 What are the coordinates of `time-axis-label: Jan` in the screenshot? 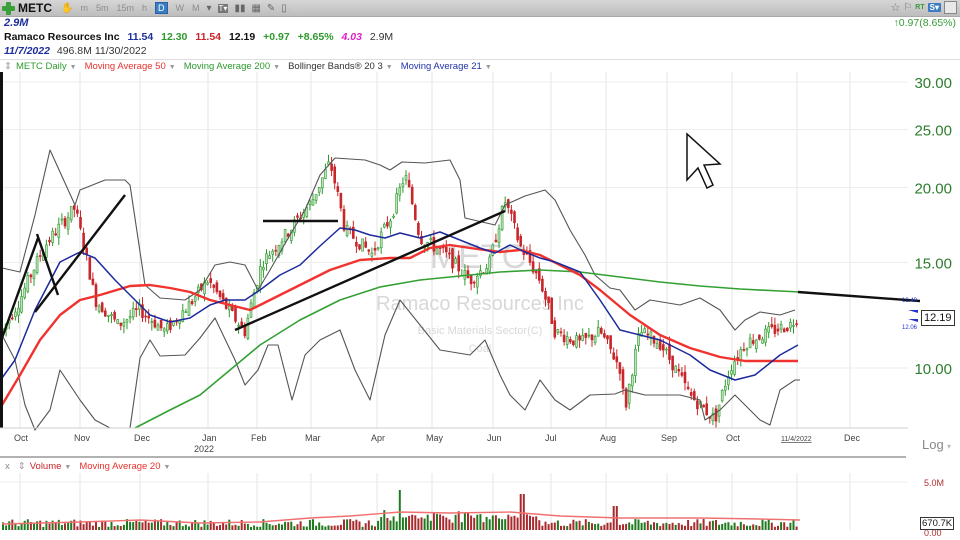 It's located at (209, 438).